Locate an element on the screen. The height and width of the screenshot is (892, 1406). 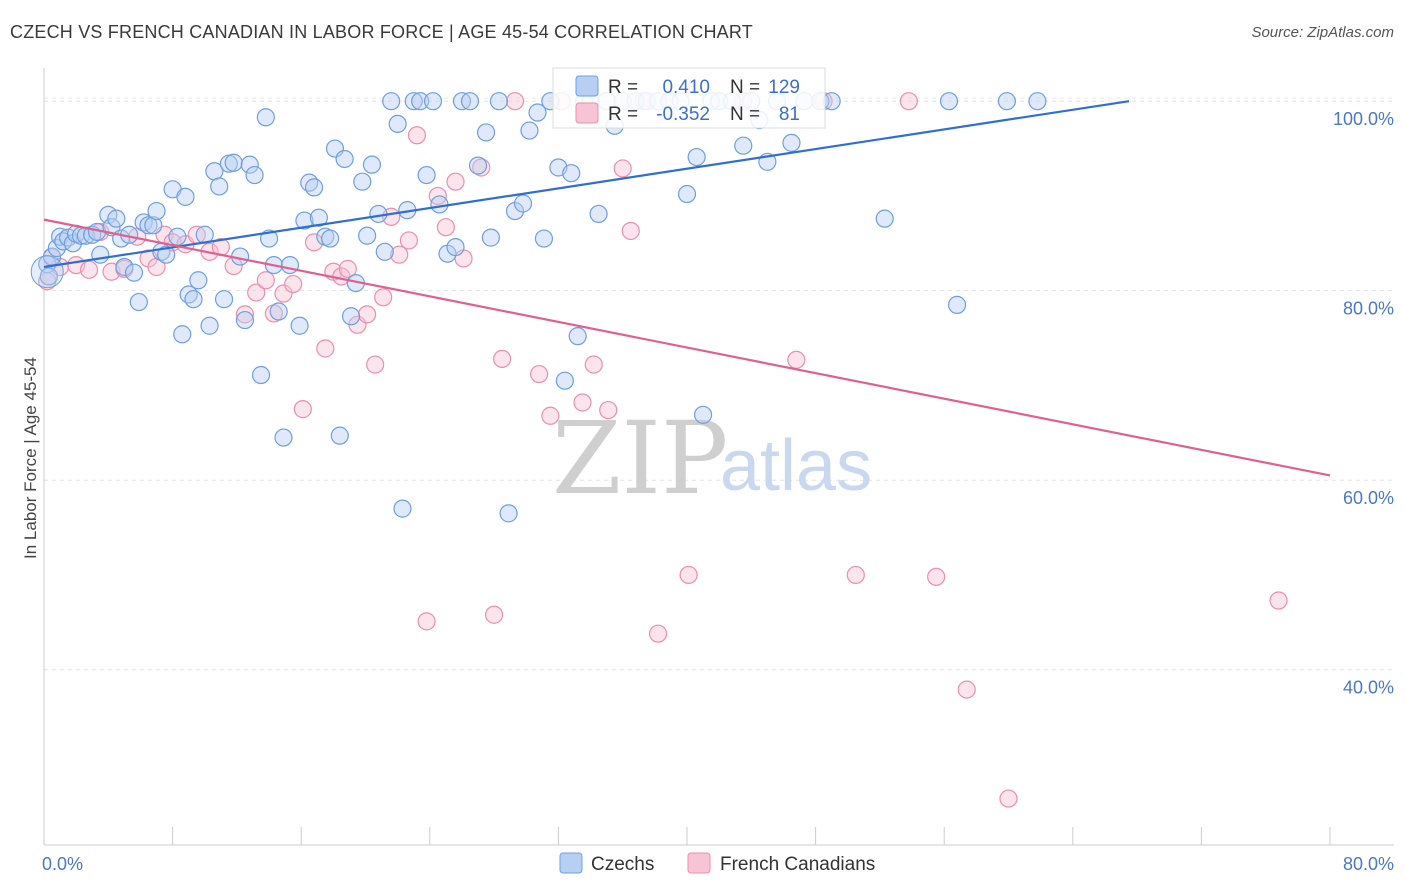
czech-stat-swatch is located at coordinates (587, 86).